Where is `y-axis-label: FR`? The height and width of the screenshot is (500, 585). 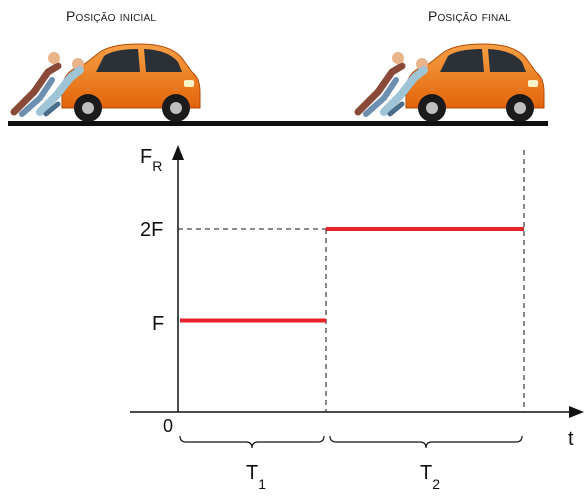
y-axis-label: FR is located at coordinates (151, 160).